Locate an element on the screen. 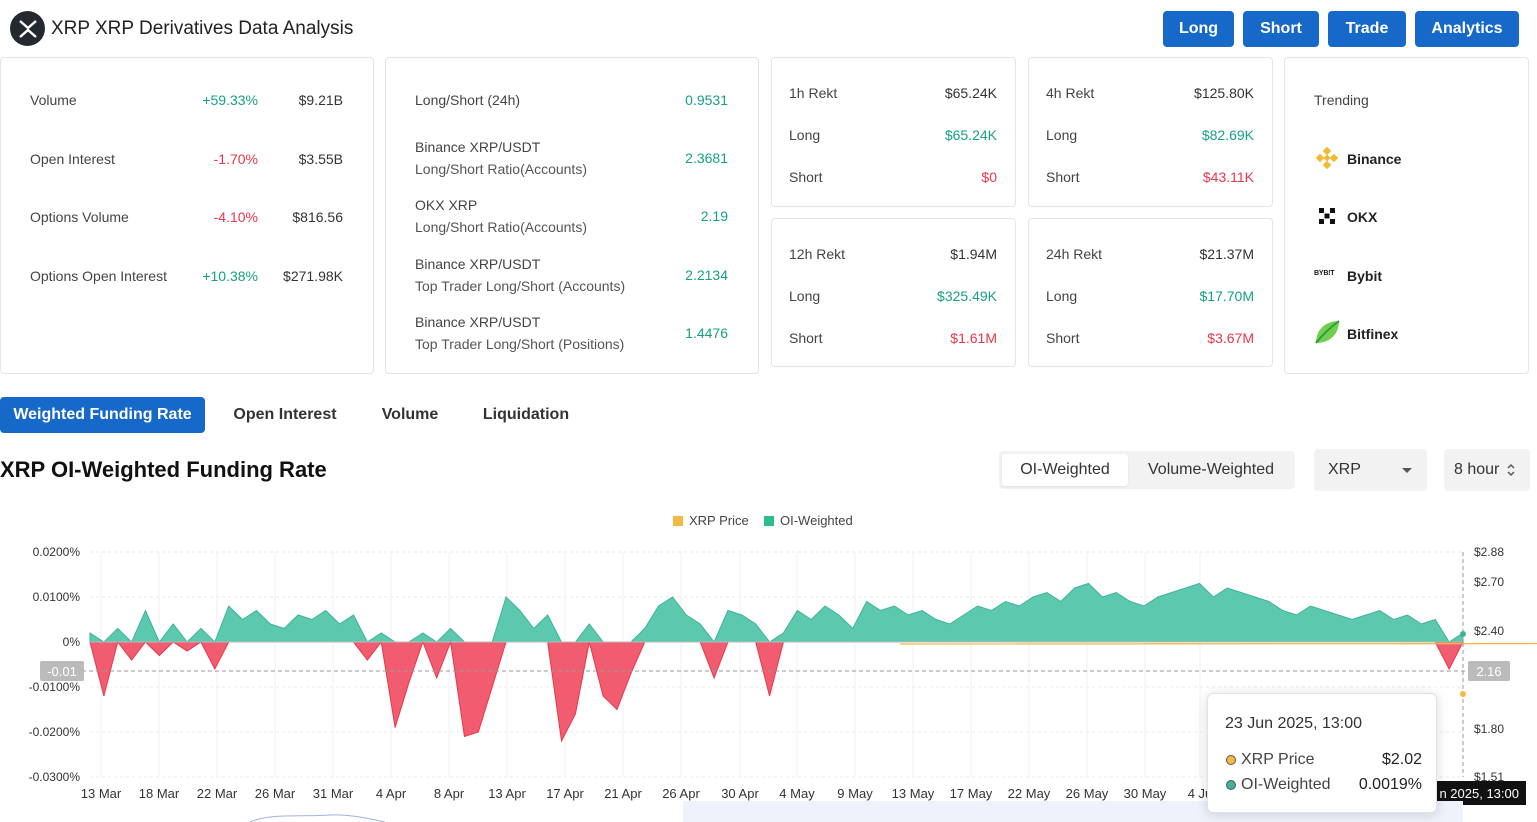 Image resolution: width=1537 pixels, height=822 pixels. x-tick: 17 Apr is located at coordinates (565, 793).